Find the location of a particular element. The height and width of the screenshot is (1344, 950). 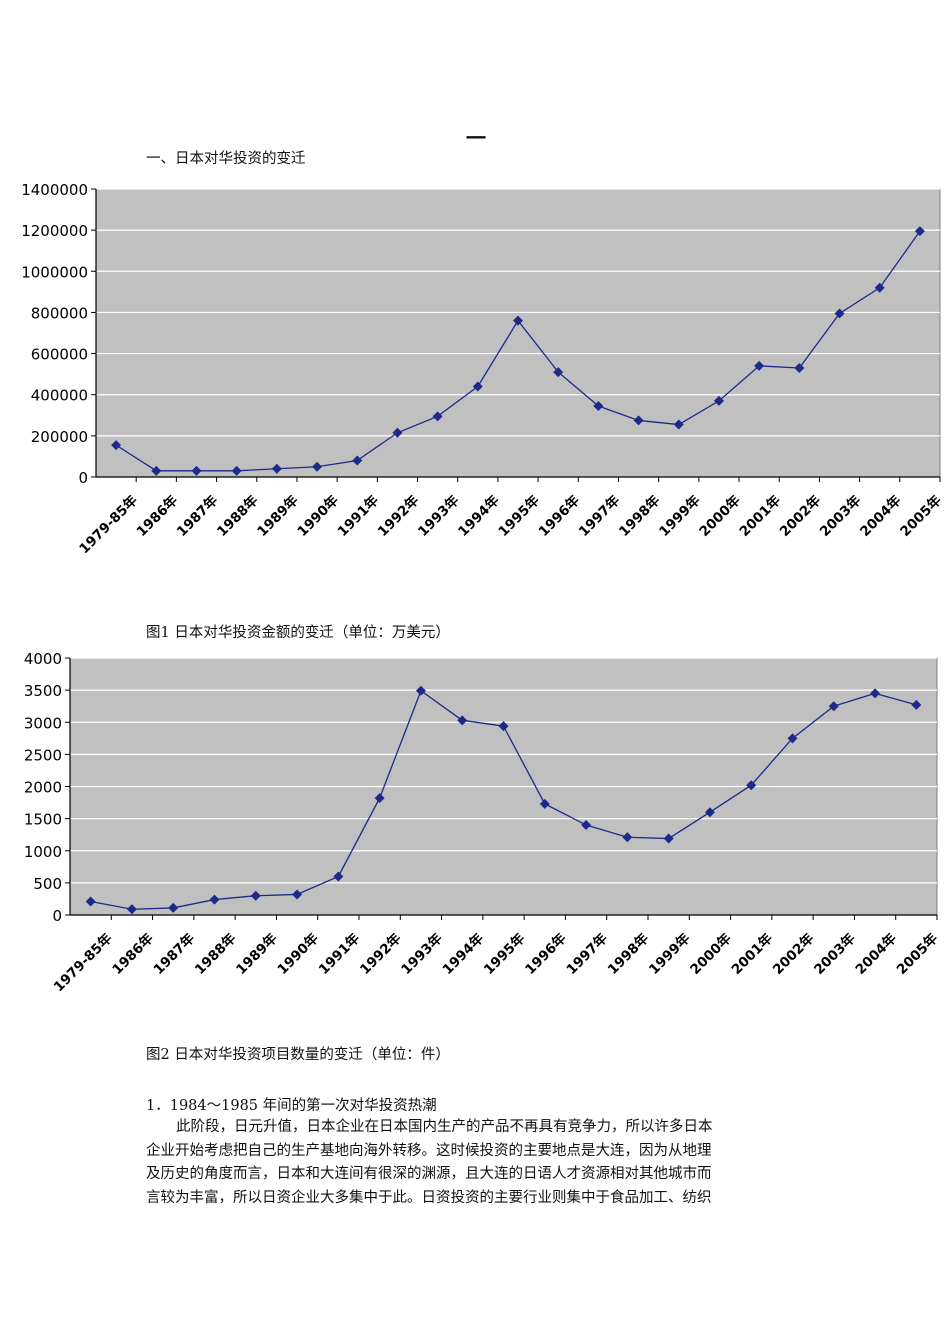

y-tick-label: 500 is located at coordinates (47, 884).